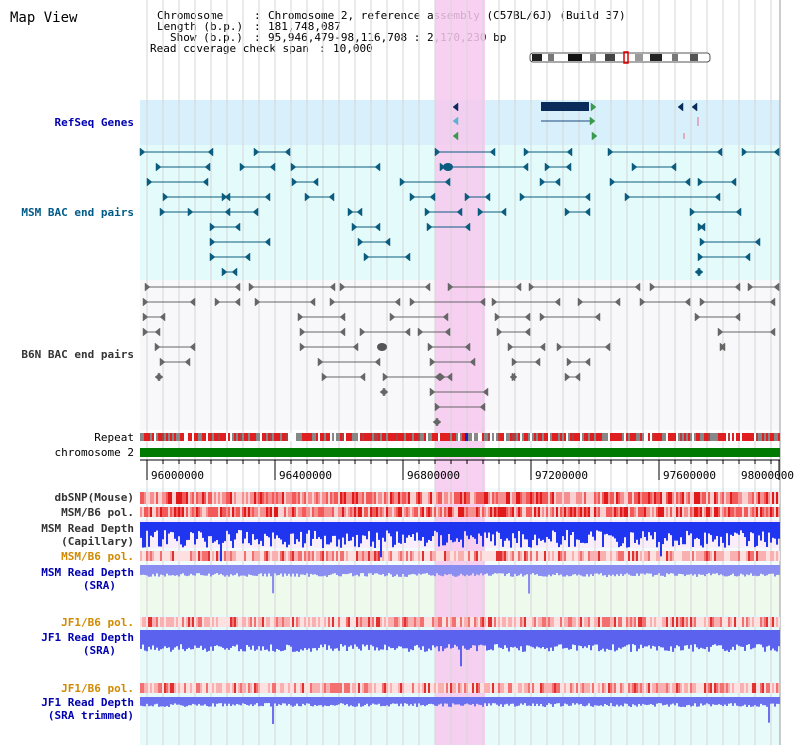 This screenshot has width=800, height=745. I want to click on track-label-msm-b6-pol-orange: MSM/B6 pol., so click(97, 556).